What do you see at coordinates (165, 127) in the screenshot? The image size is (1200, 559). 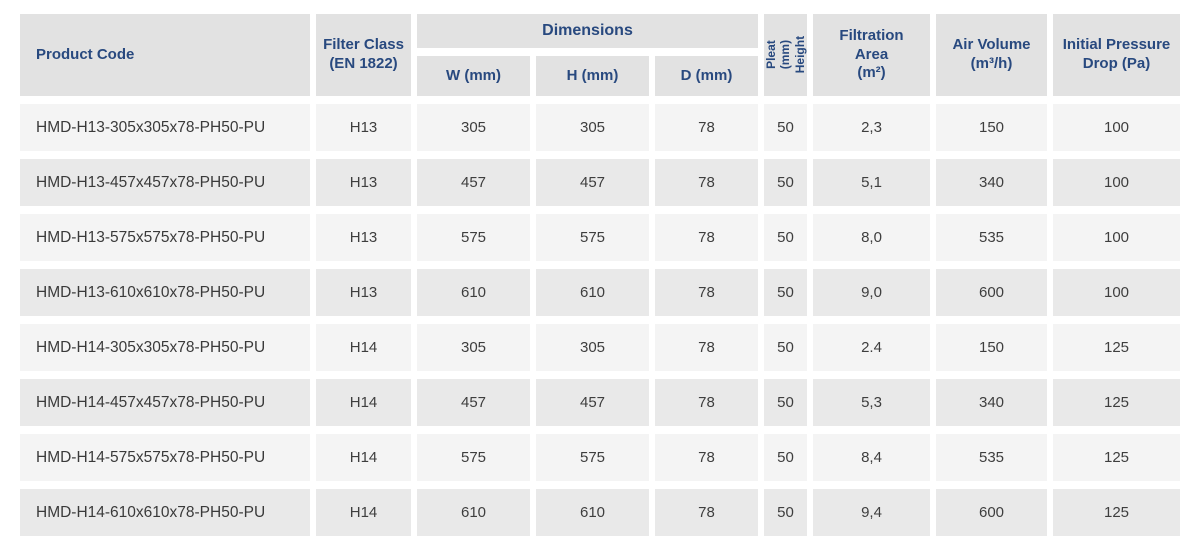 I see `cell-product-code: HMD-H13-305x305x78-PH50-PU` at bounding box center [165, 127].